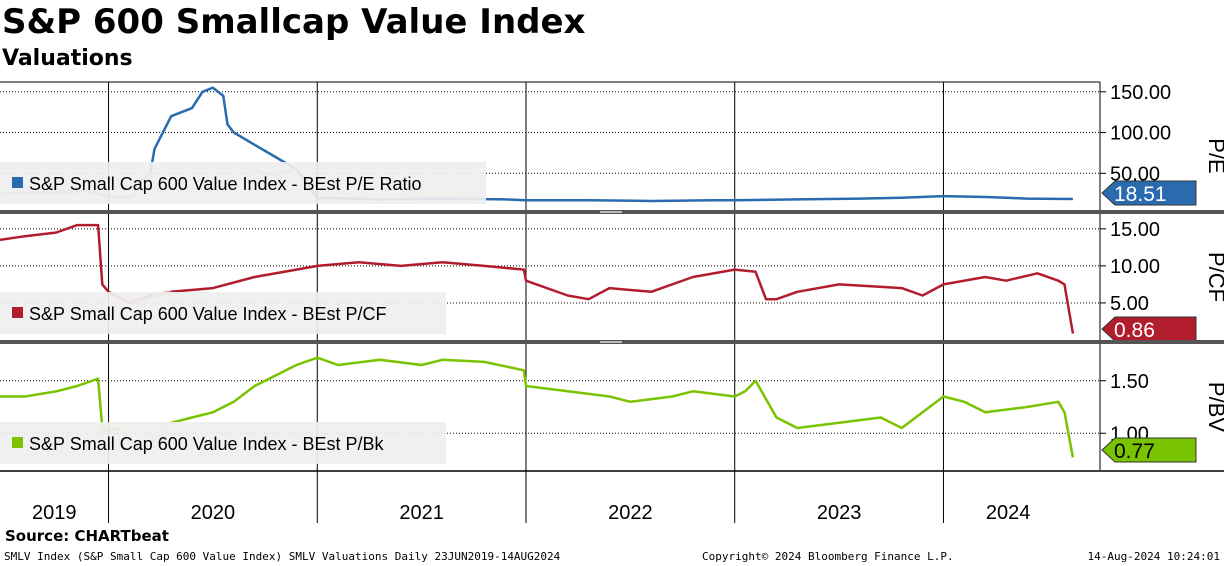  Describe the element at coordinates (1129, 304) in the screenshot. I see `pcf-tick-label-0: 5.00` at that location.